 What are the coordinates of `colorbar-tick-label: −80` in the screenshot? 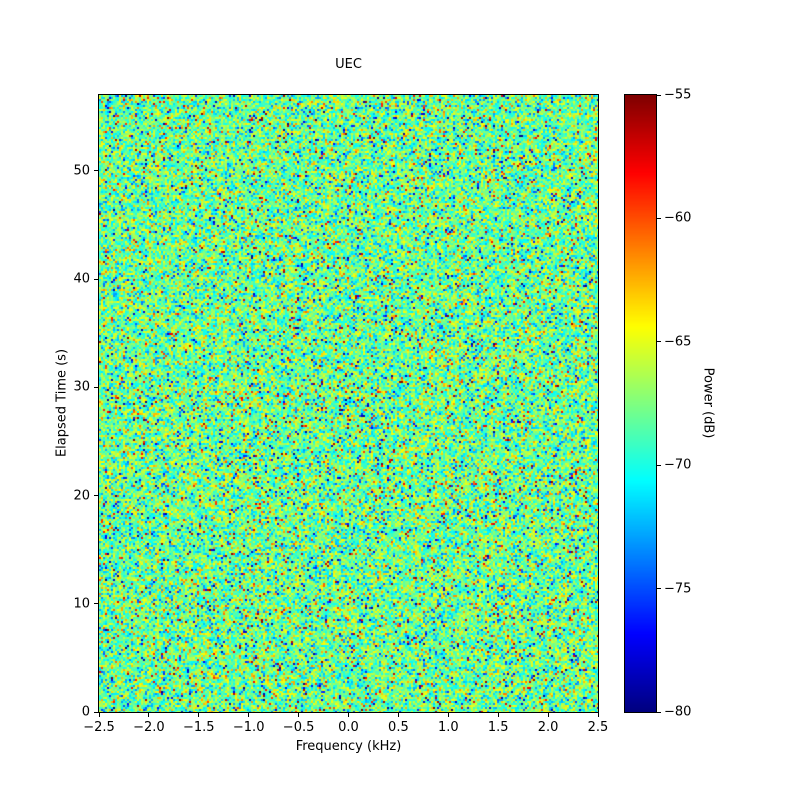 It's located at (678, 712).